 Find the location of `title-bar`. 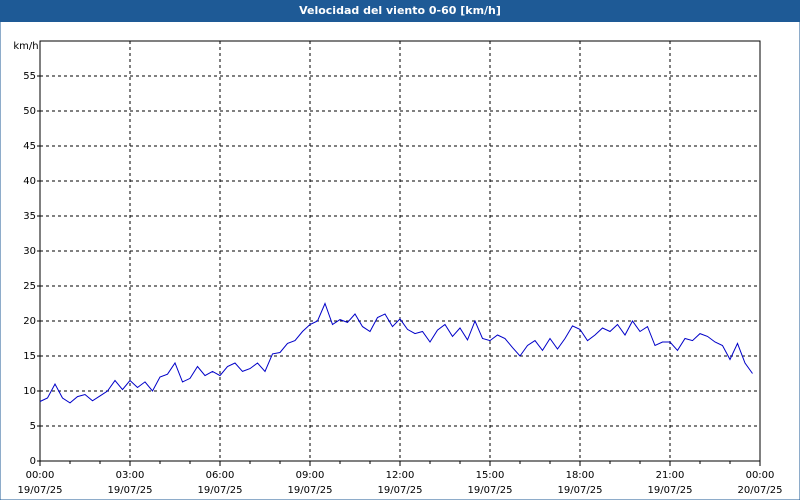

title-bar is located at coordinates (400, 11).